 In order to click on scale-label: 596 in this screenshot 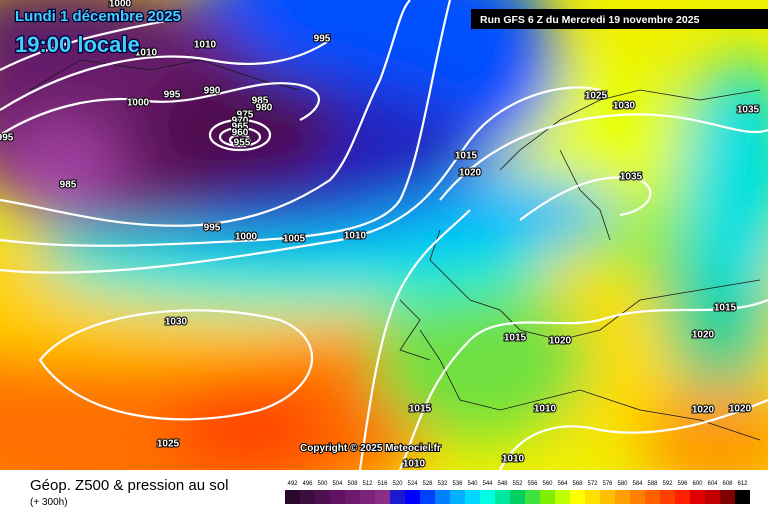, I will do `click(682, 484)`.